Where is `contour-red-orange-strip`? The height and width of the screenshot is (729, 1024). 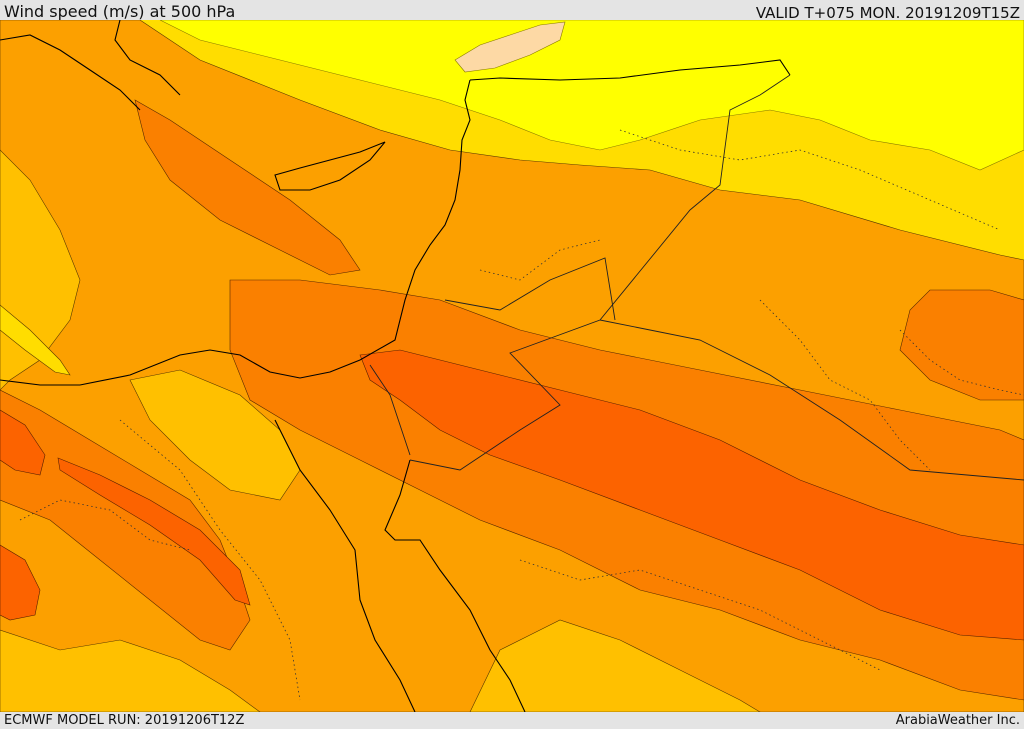 contour-red-orange-strip is located at coordinates (154, 531).